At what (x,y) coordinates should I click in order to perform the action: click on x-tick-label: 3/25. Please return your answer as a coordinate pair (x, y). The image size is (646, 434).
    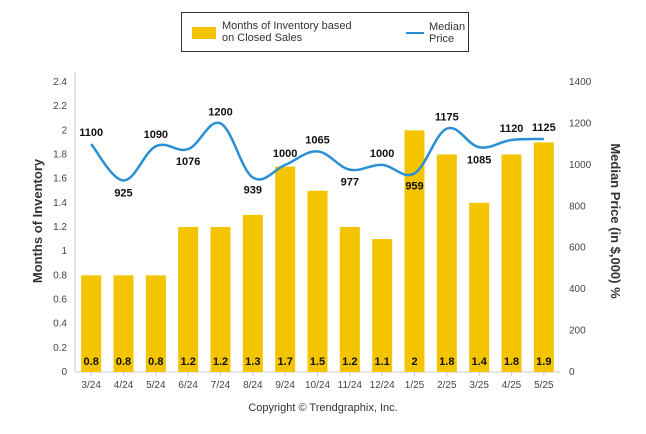
    Looking at the image, I should click on (479, 385).